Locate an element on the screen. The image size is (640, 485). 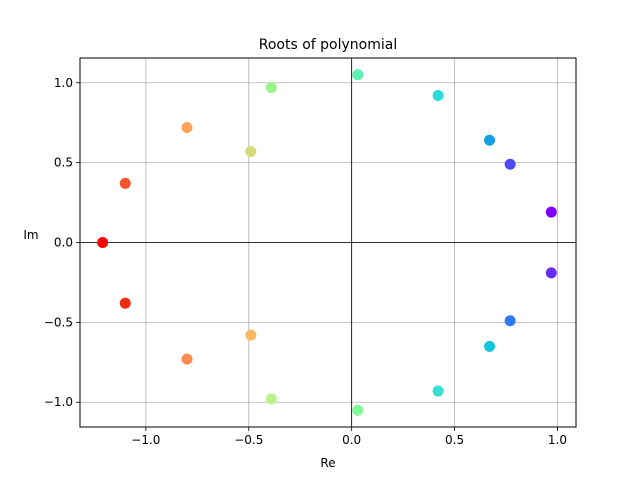
x-tick-label-4: 1.0 is located at coordinates (557, 440).